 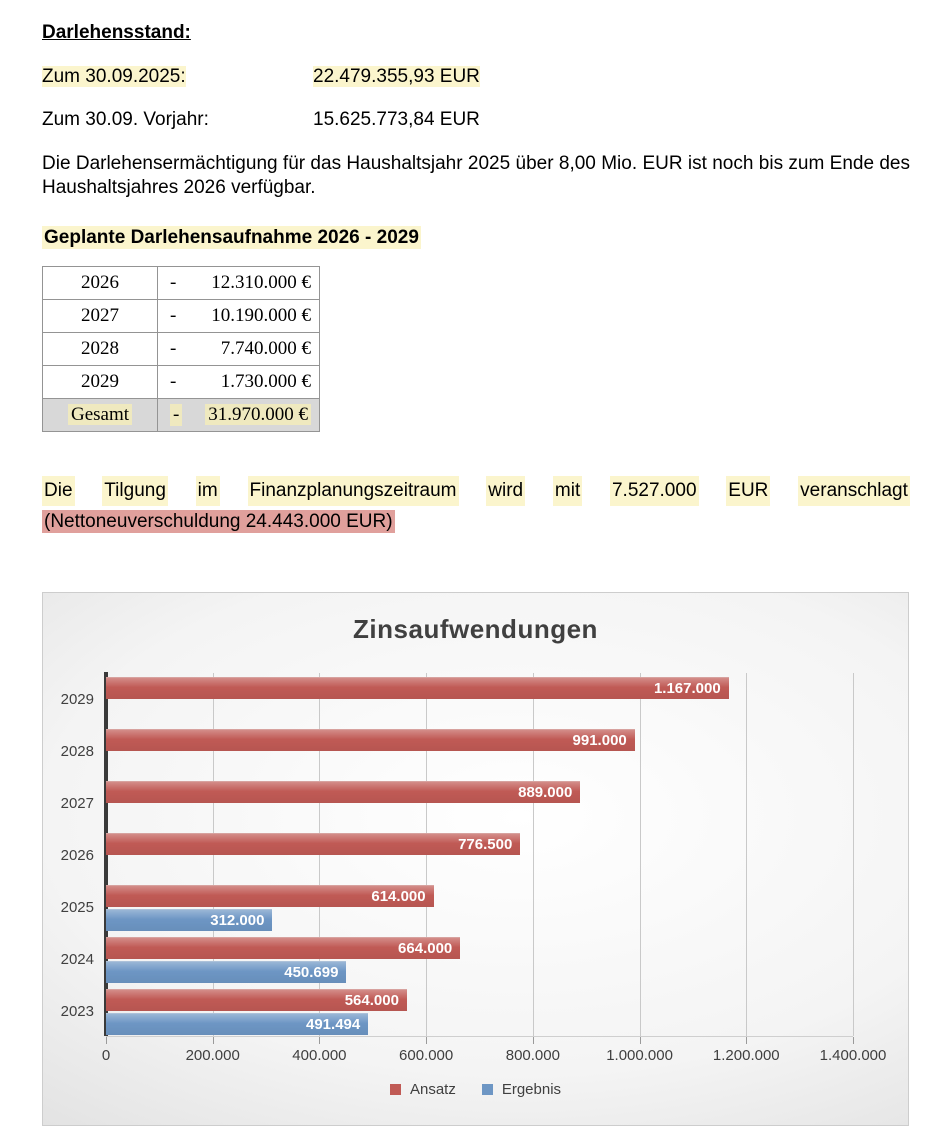 What do you see at coordinates (58, 491) in the screenshot?
I see `highlighted-word: Die` at bounding box center [58, 491].